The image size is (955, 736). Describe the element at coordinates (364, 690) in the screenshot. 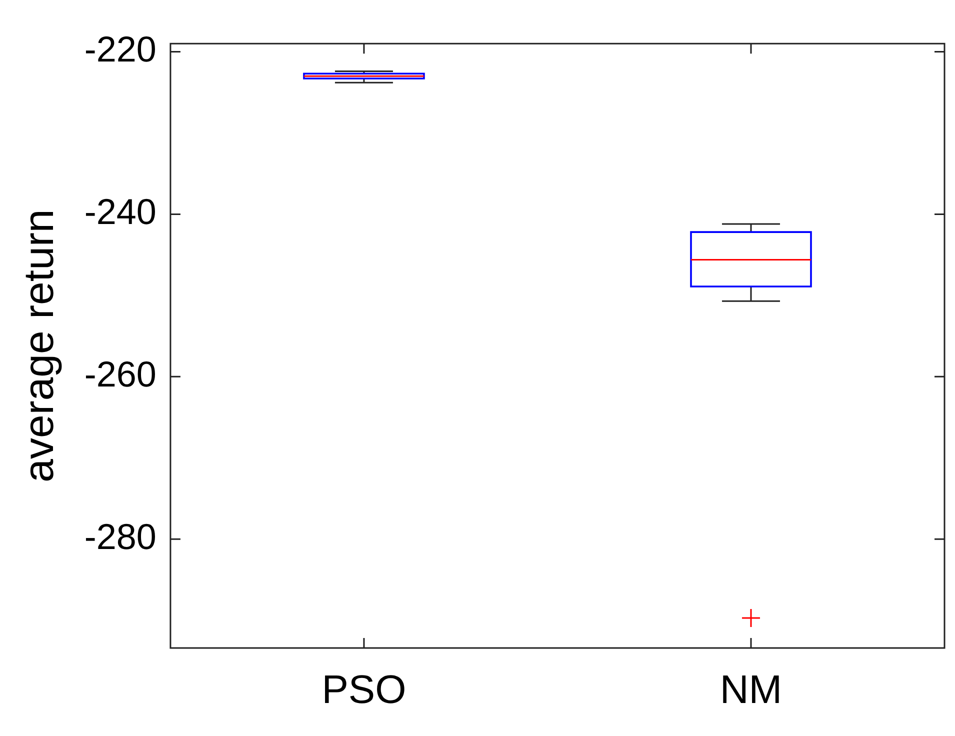

I see `x-tick-label: PSO` at that location.